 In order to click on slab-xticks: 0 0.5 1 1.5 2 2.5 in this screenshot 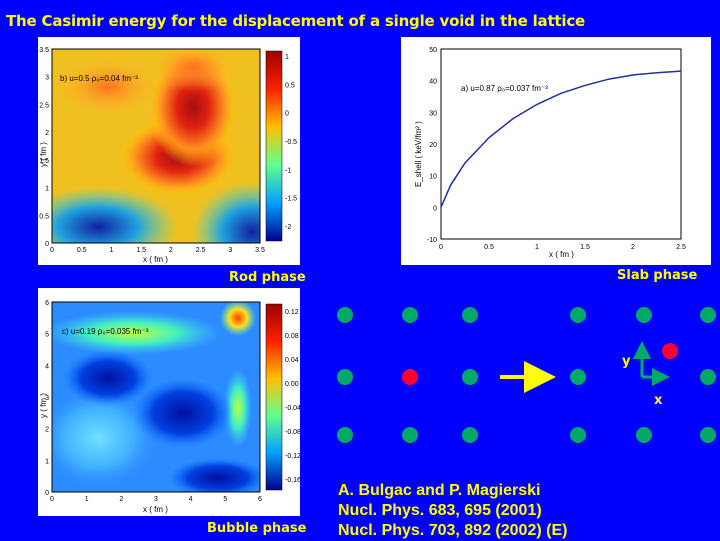, I will do `click(562, 247)`.